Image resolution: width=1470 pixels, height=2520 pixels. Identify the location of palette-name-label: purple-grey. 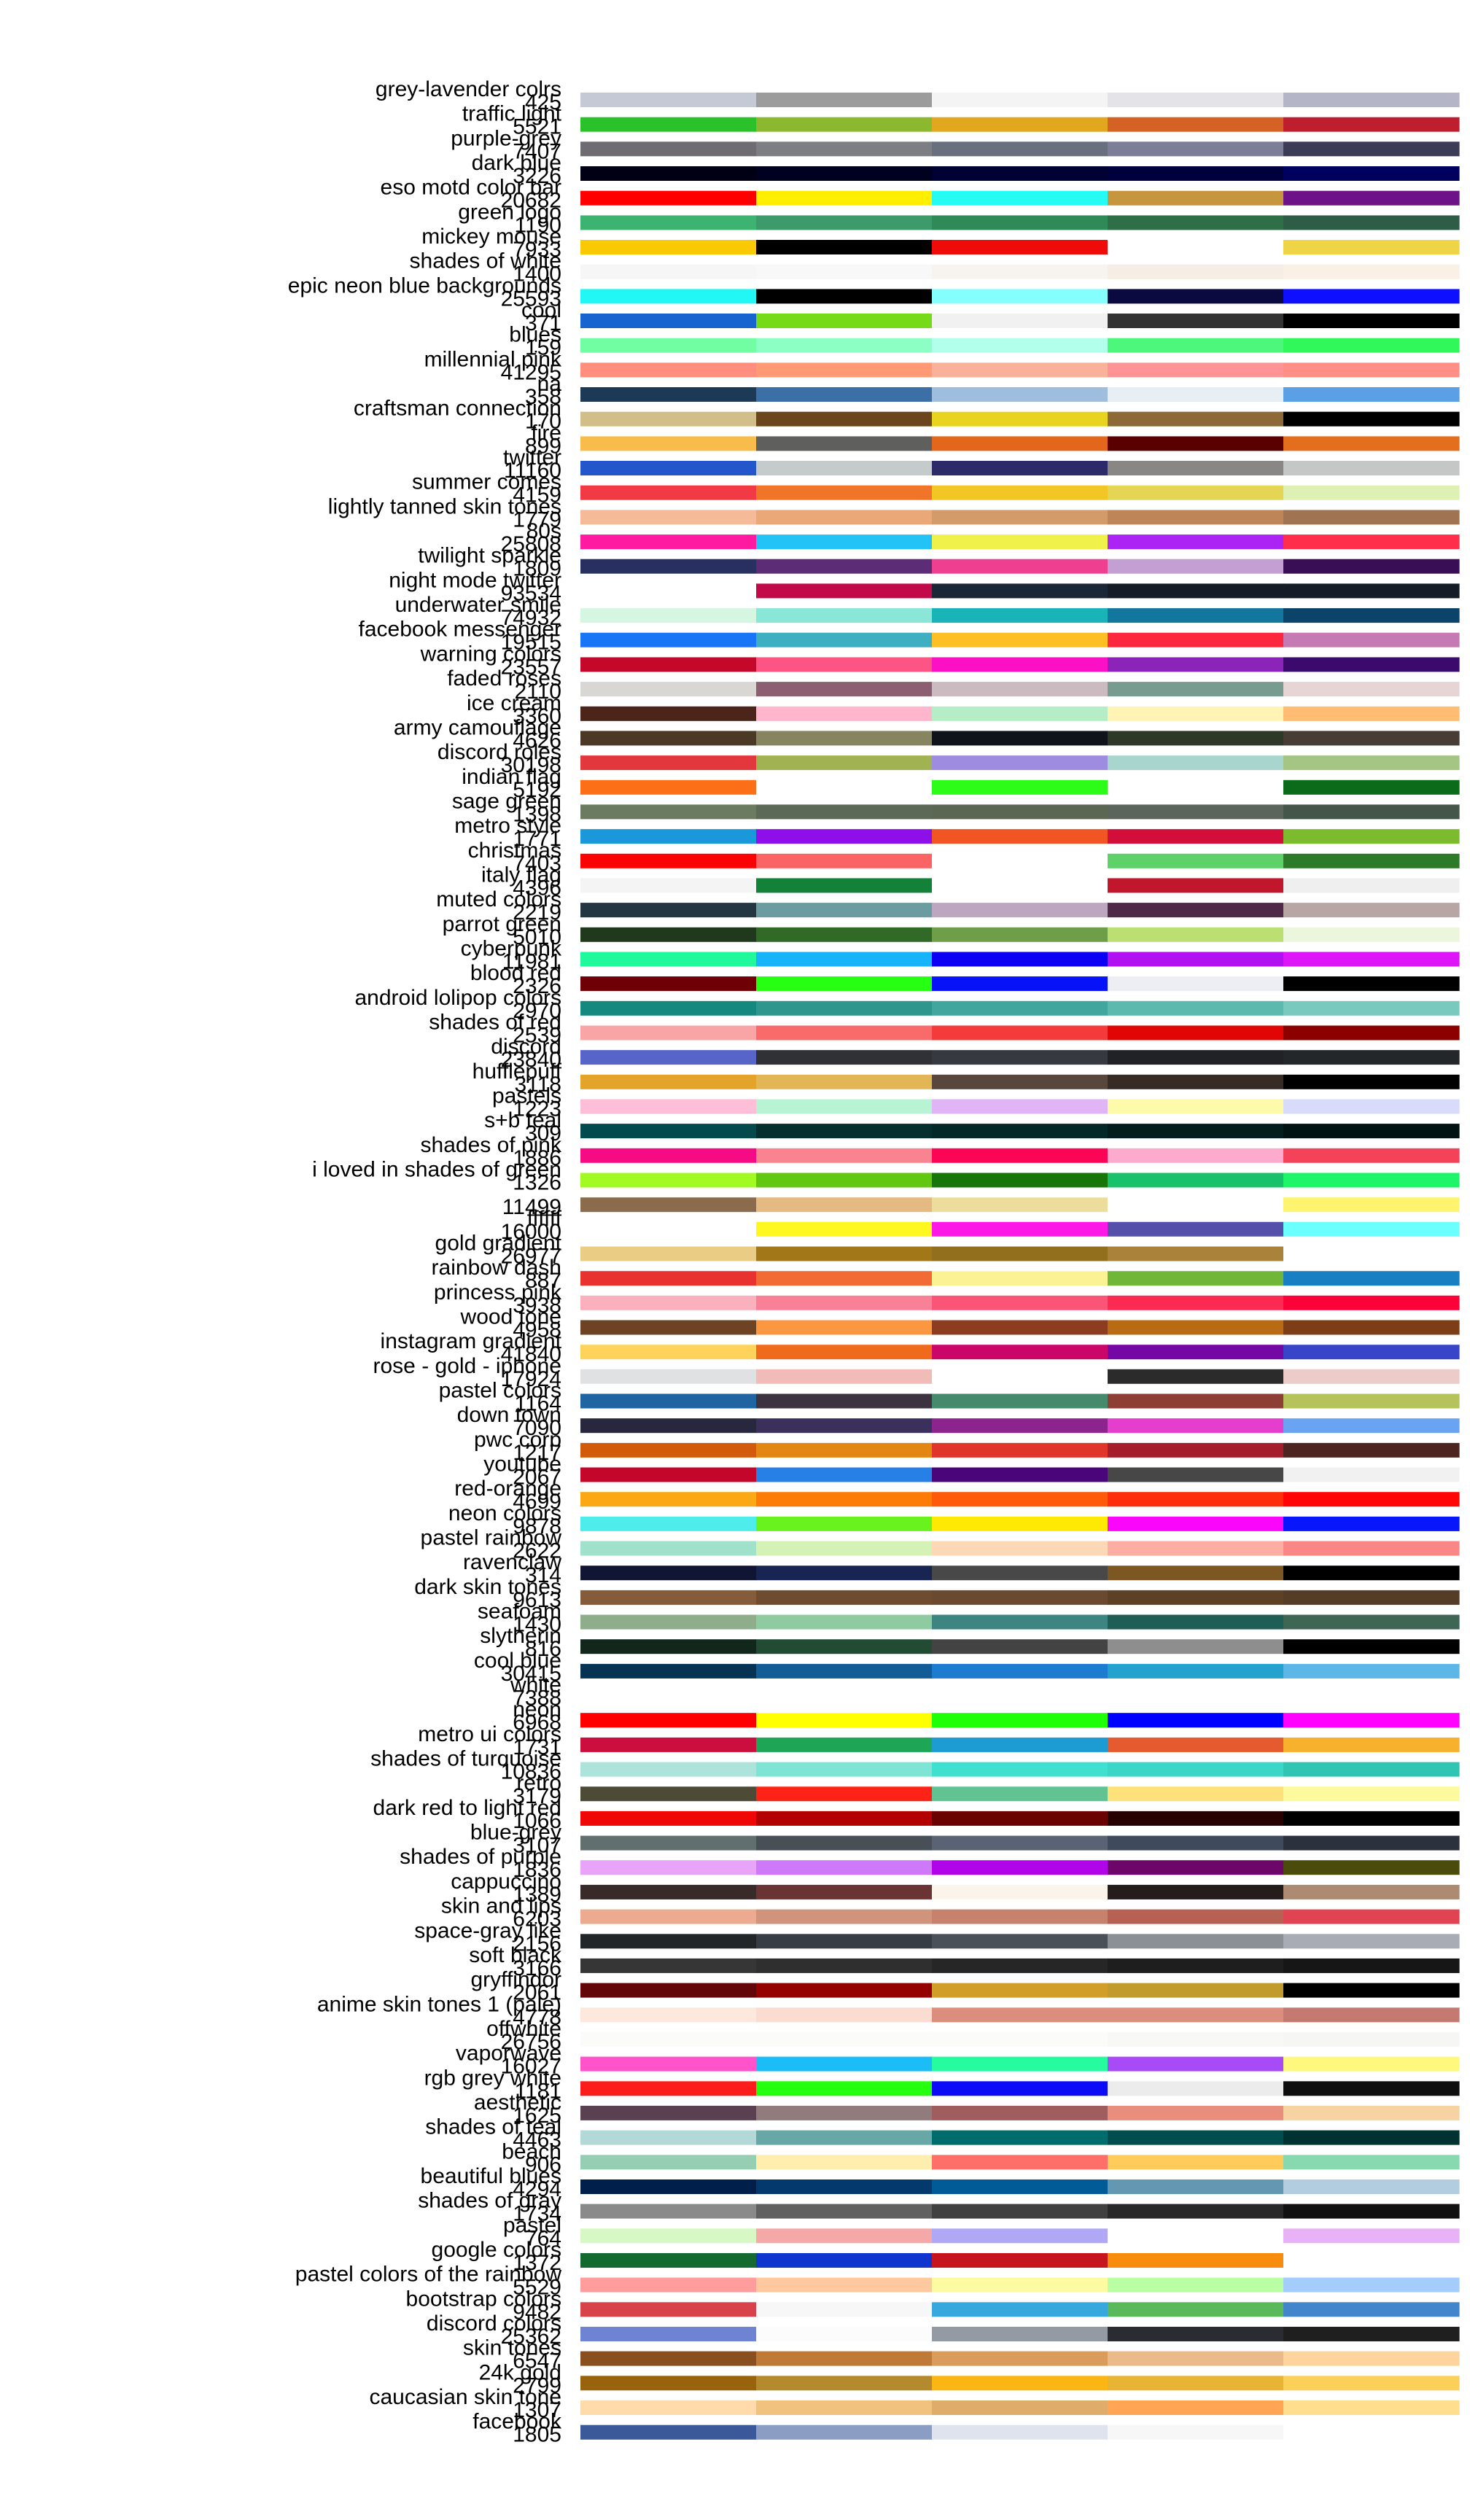
(506, 138).